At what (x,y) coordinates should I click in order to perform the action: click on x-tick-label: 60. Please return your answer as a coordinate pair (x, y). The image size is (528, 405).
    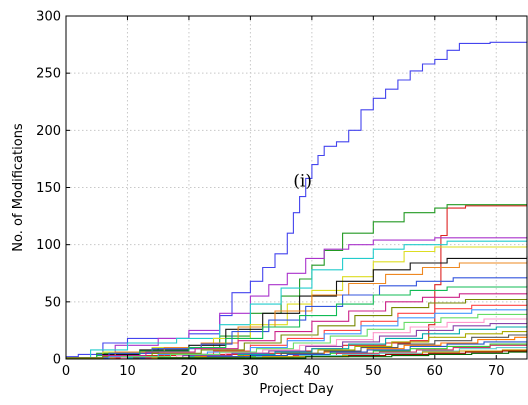
    Looking at the image, I should click on (435, 371).